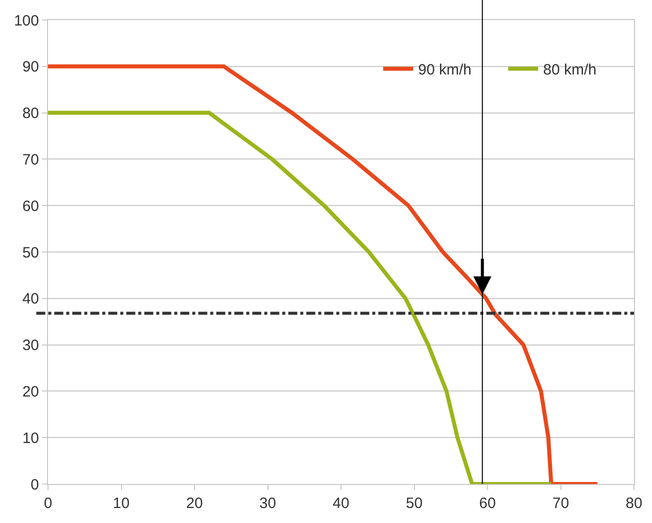 This screenshot has height=523, width=652. I want to click on legend-label: 90 km/h, so click(445, 70).